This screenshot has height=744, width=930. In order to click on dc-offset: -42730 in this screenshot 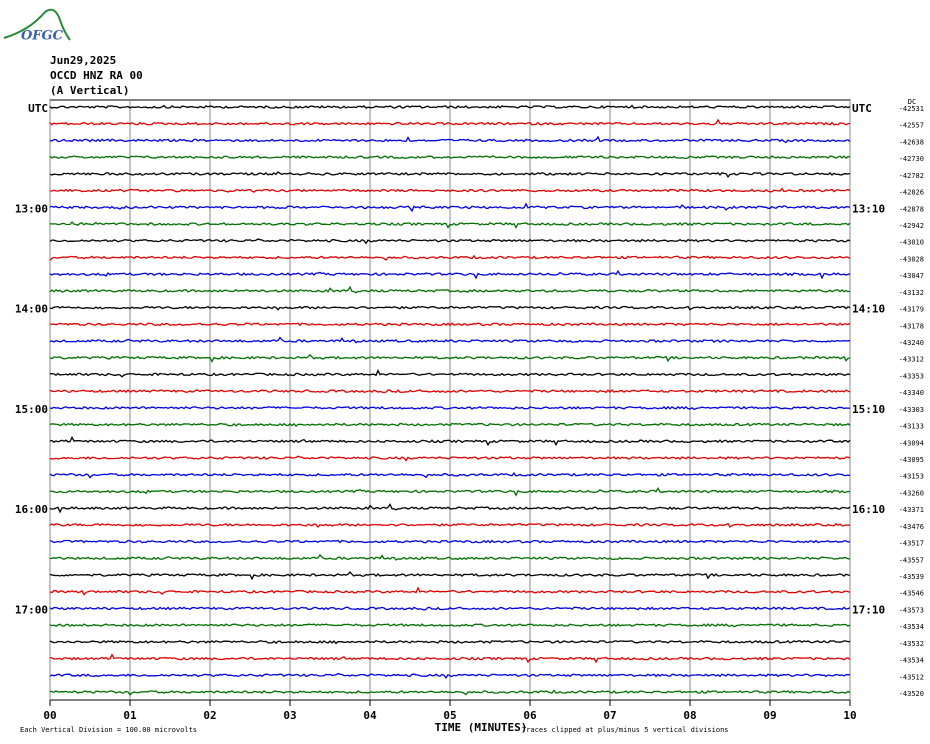, I will do `click(911, 159)`.